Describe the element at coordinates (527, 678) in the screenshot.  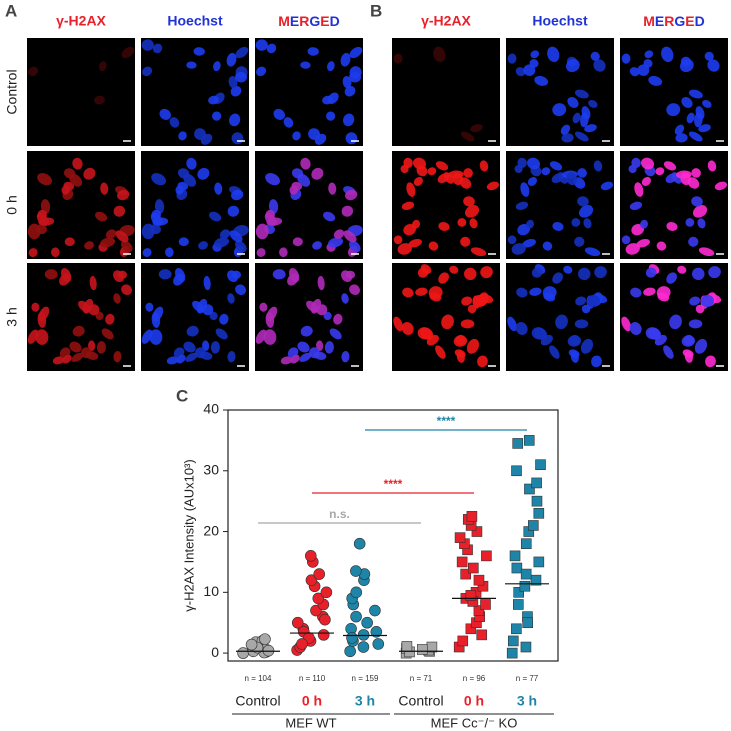
I see `n-label: n = 77` at that location.